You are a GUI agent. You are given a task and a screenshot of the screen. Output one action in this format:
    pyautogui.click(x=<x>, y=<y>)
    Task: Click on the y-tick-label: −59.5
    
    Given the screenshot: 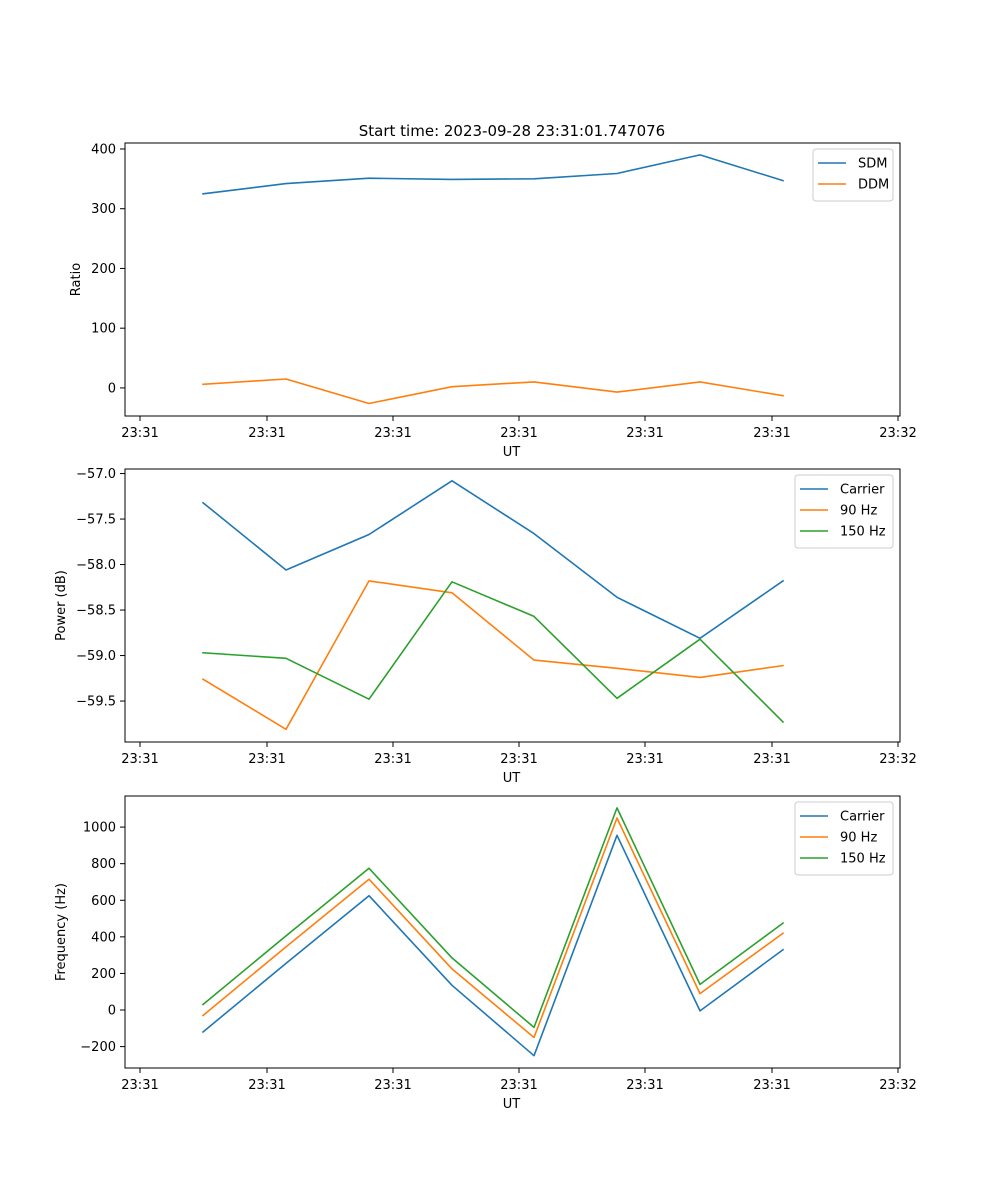 What is the action you would take?
    pyautogui.click(x=96, y=702)
    